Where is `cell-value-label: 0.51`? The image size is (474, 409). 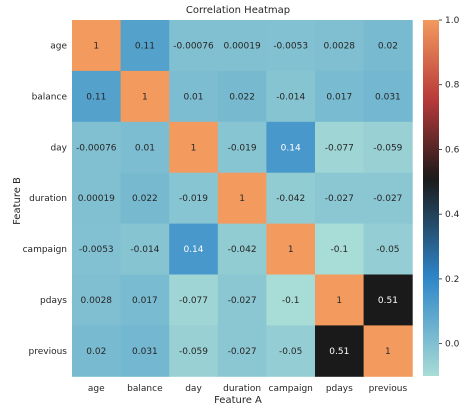 cell-value-label: 0.51 is located at coordinates (388, 301).